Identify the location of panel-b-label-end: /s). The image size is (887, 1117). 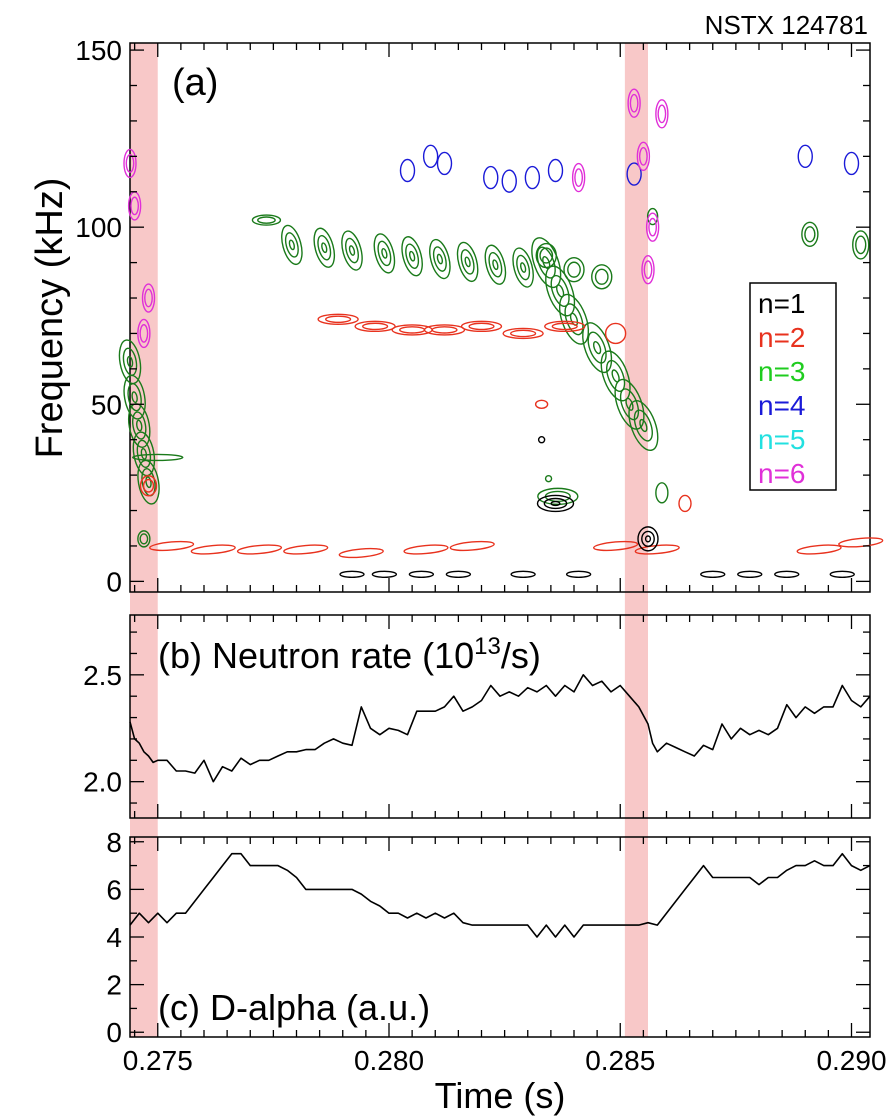
(521, 655).